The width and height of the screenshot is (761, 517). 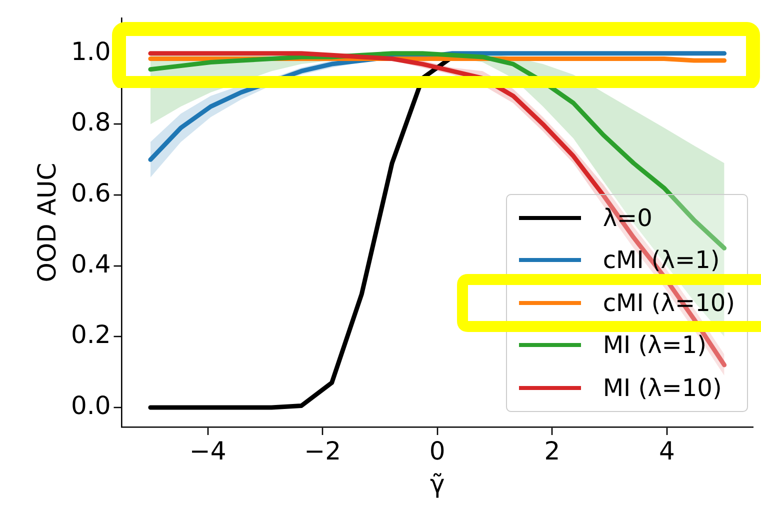 I want to click on y-tick-label: 1.0, so click(x=90, y=51).